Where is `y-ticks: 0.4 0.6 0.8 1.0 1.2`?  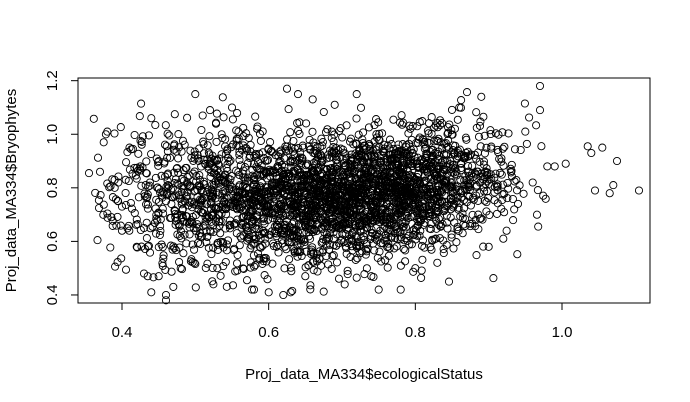
y-ticks: 0.4 0.6 0.8 1.0 1.2 is located at coordinates (61, 187).